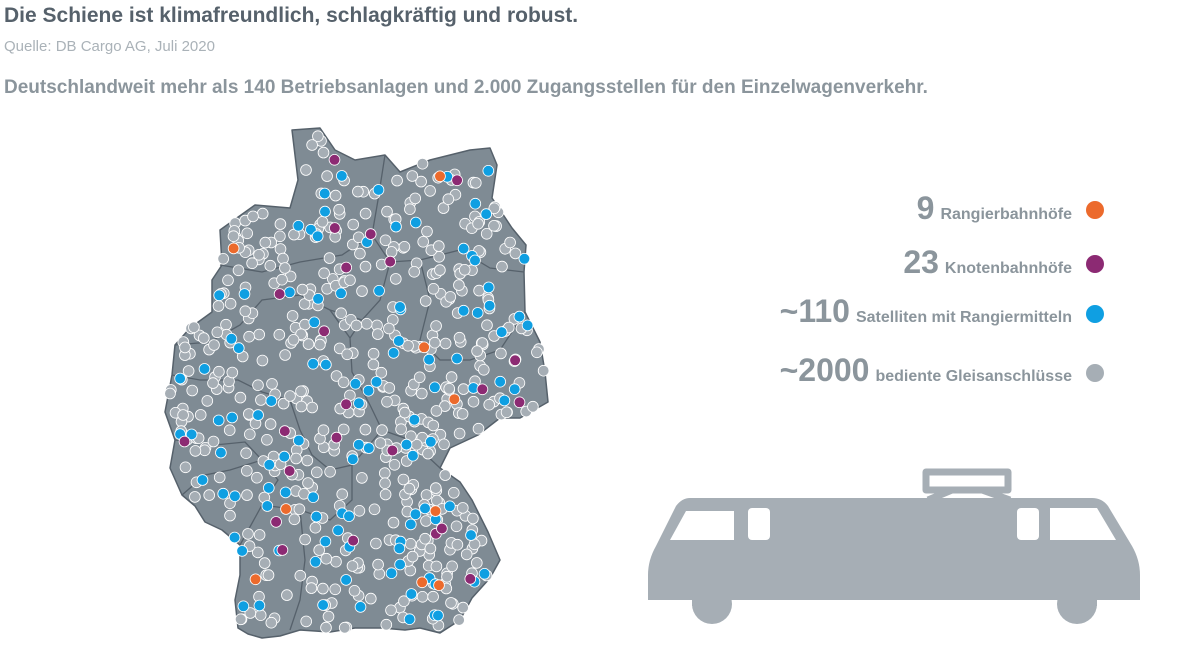 This screenshot has width=1200, height=661. What do you see at coordinates (1095, 210) in the screenshot?
I see `legend-dot-orange` at bounding box center [1095, 210].